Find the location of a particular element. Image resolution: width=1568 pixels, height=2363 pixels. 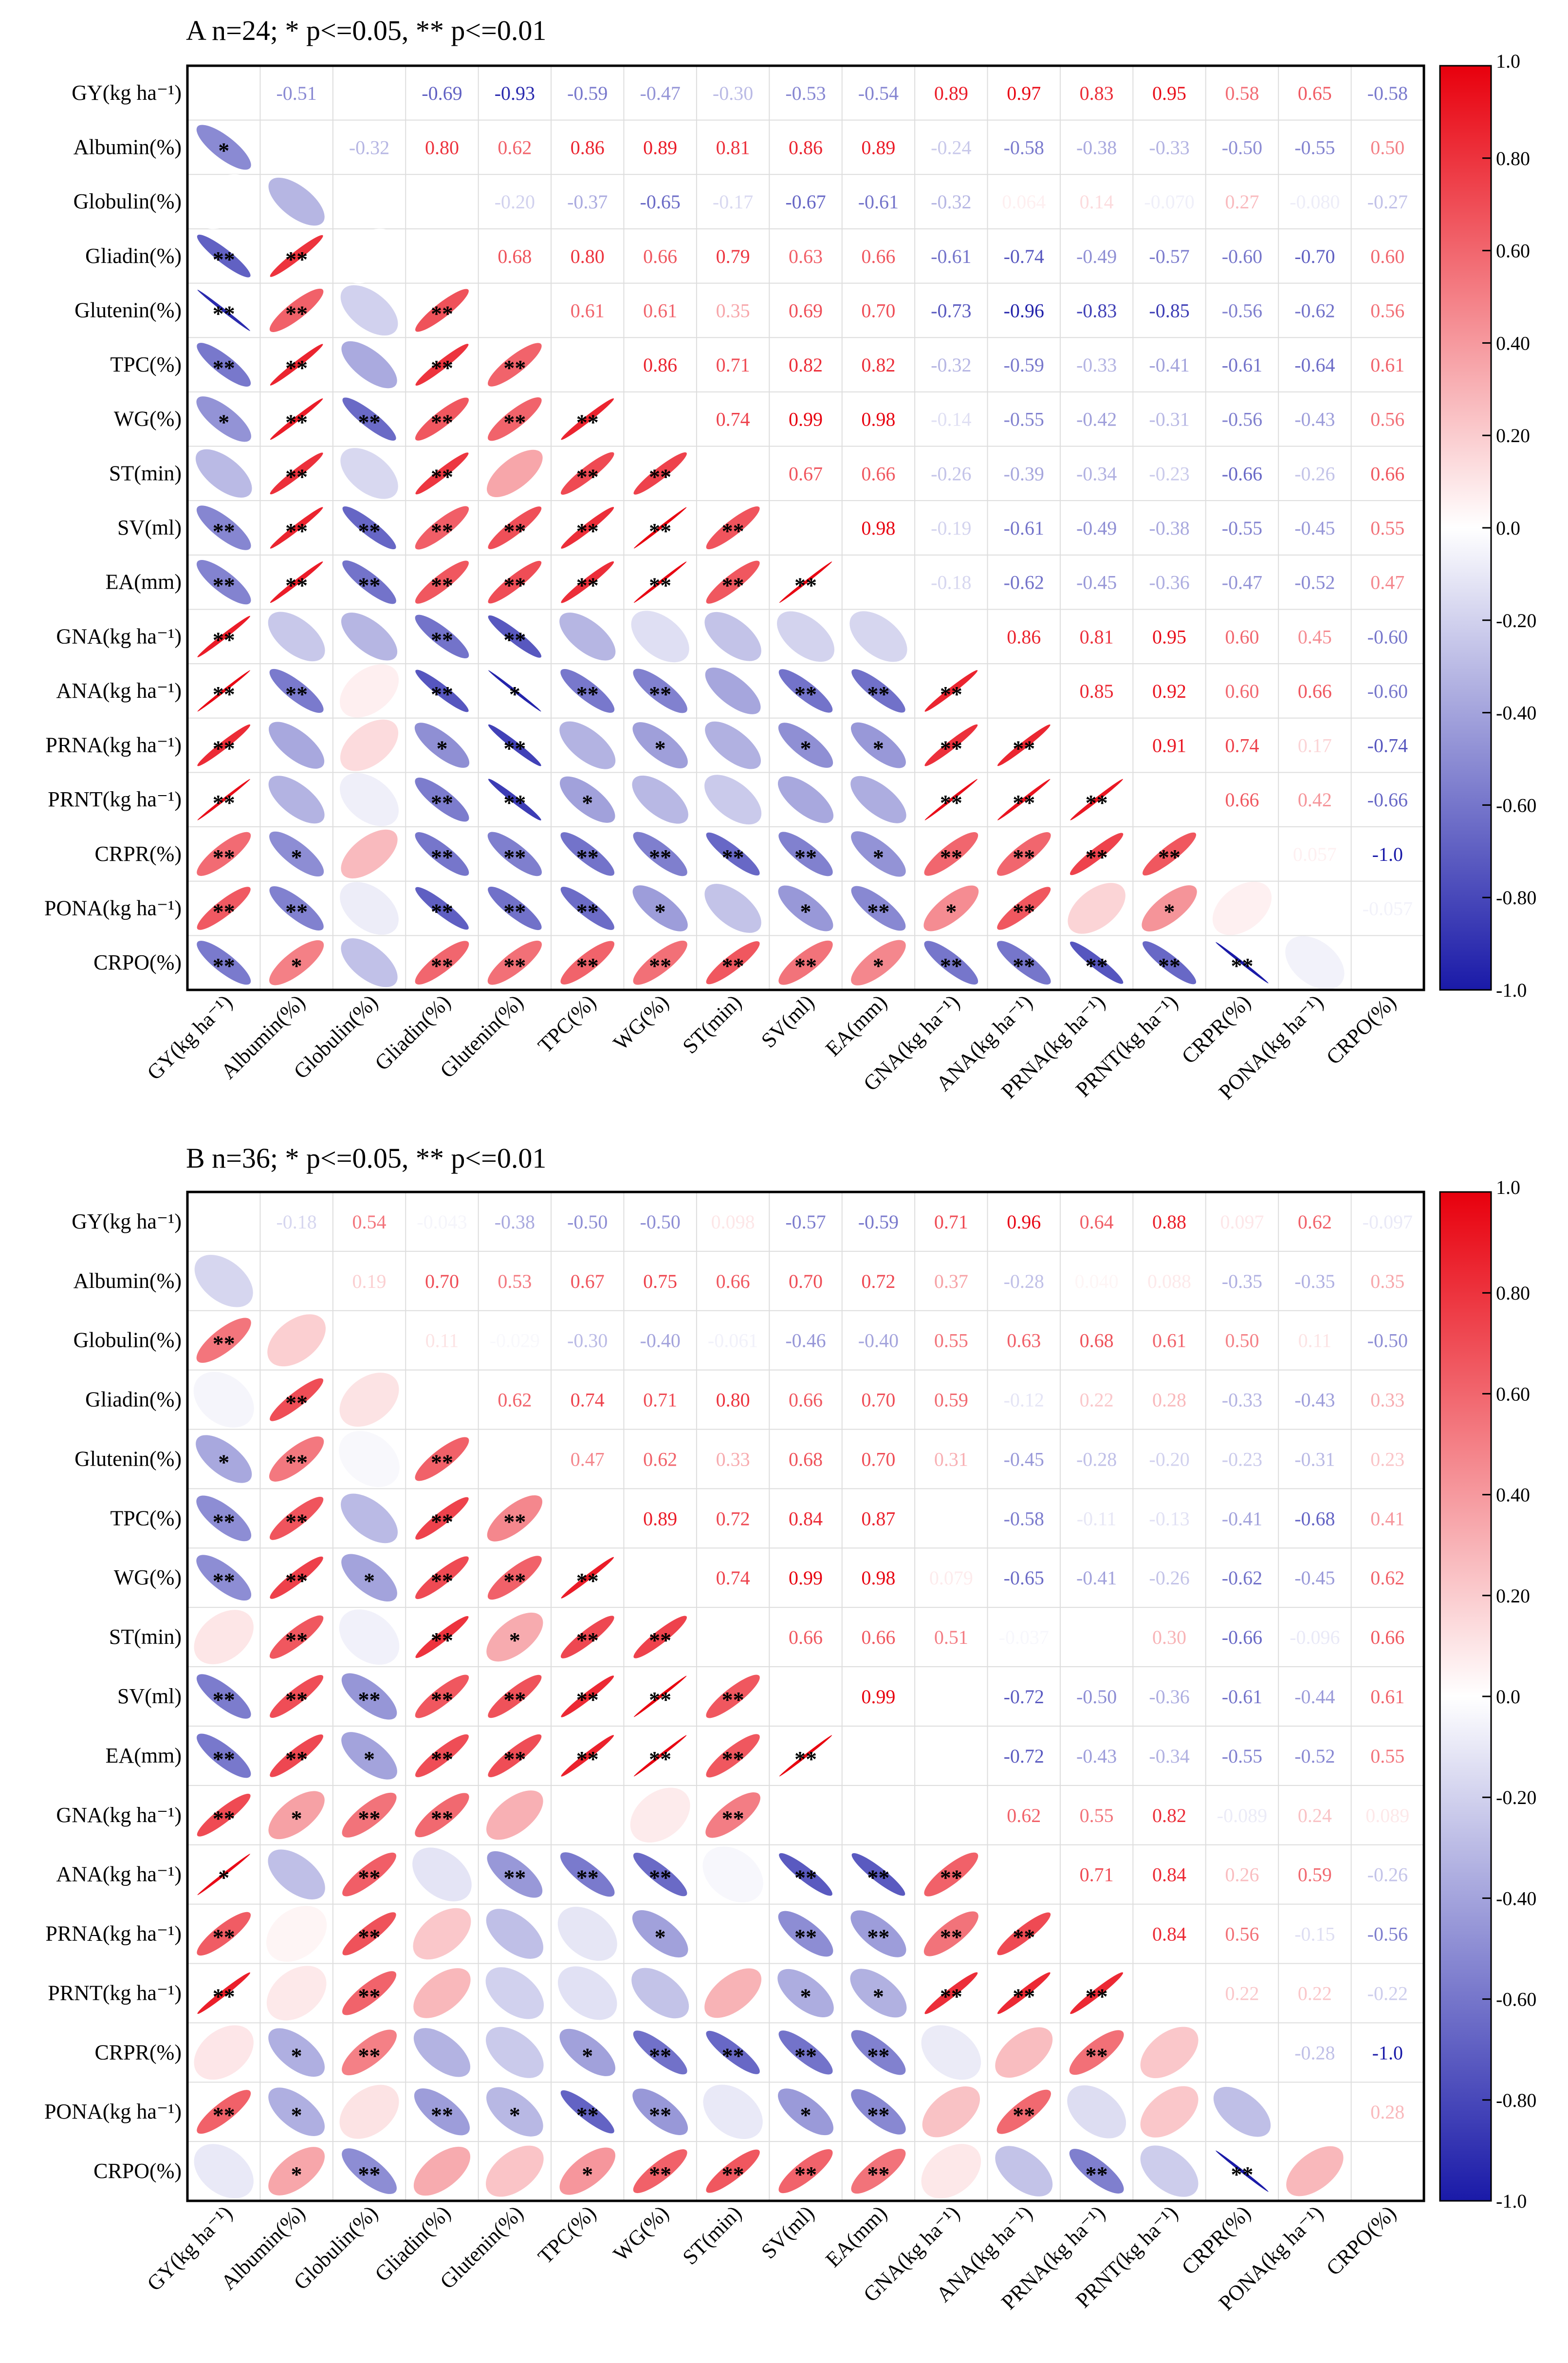

corr-value: -0.26 is located at coordinates (1314, 474).